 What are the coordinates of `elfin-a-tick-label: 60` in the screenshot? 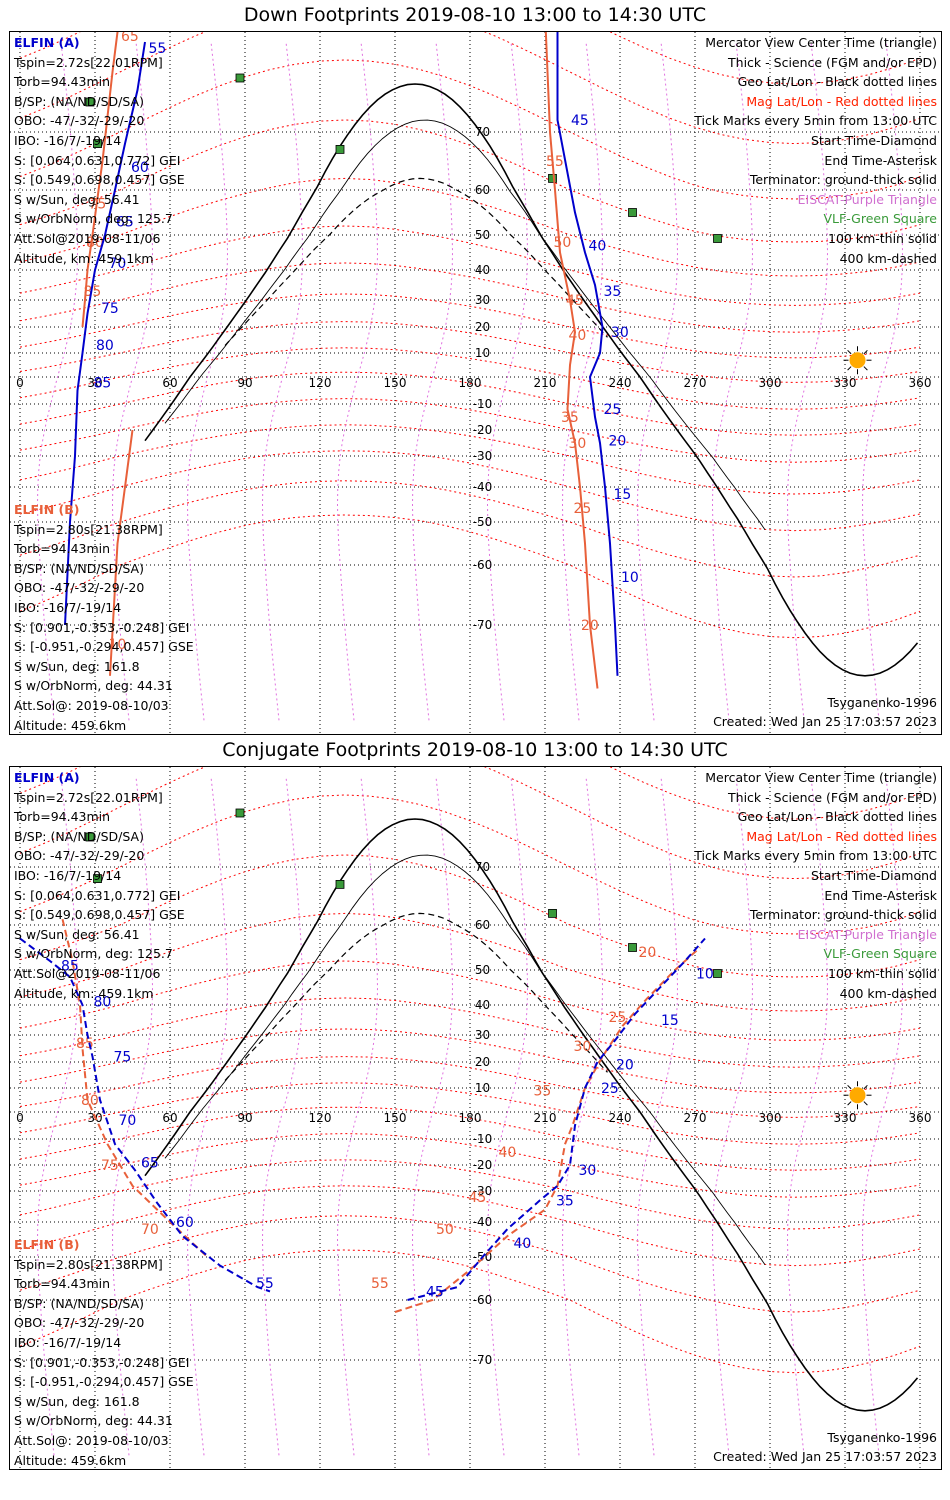 It's located at (185, 1223).